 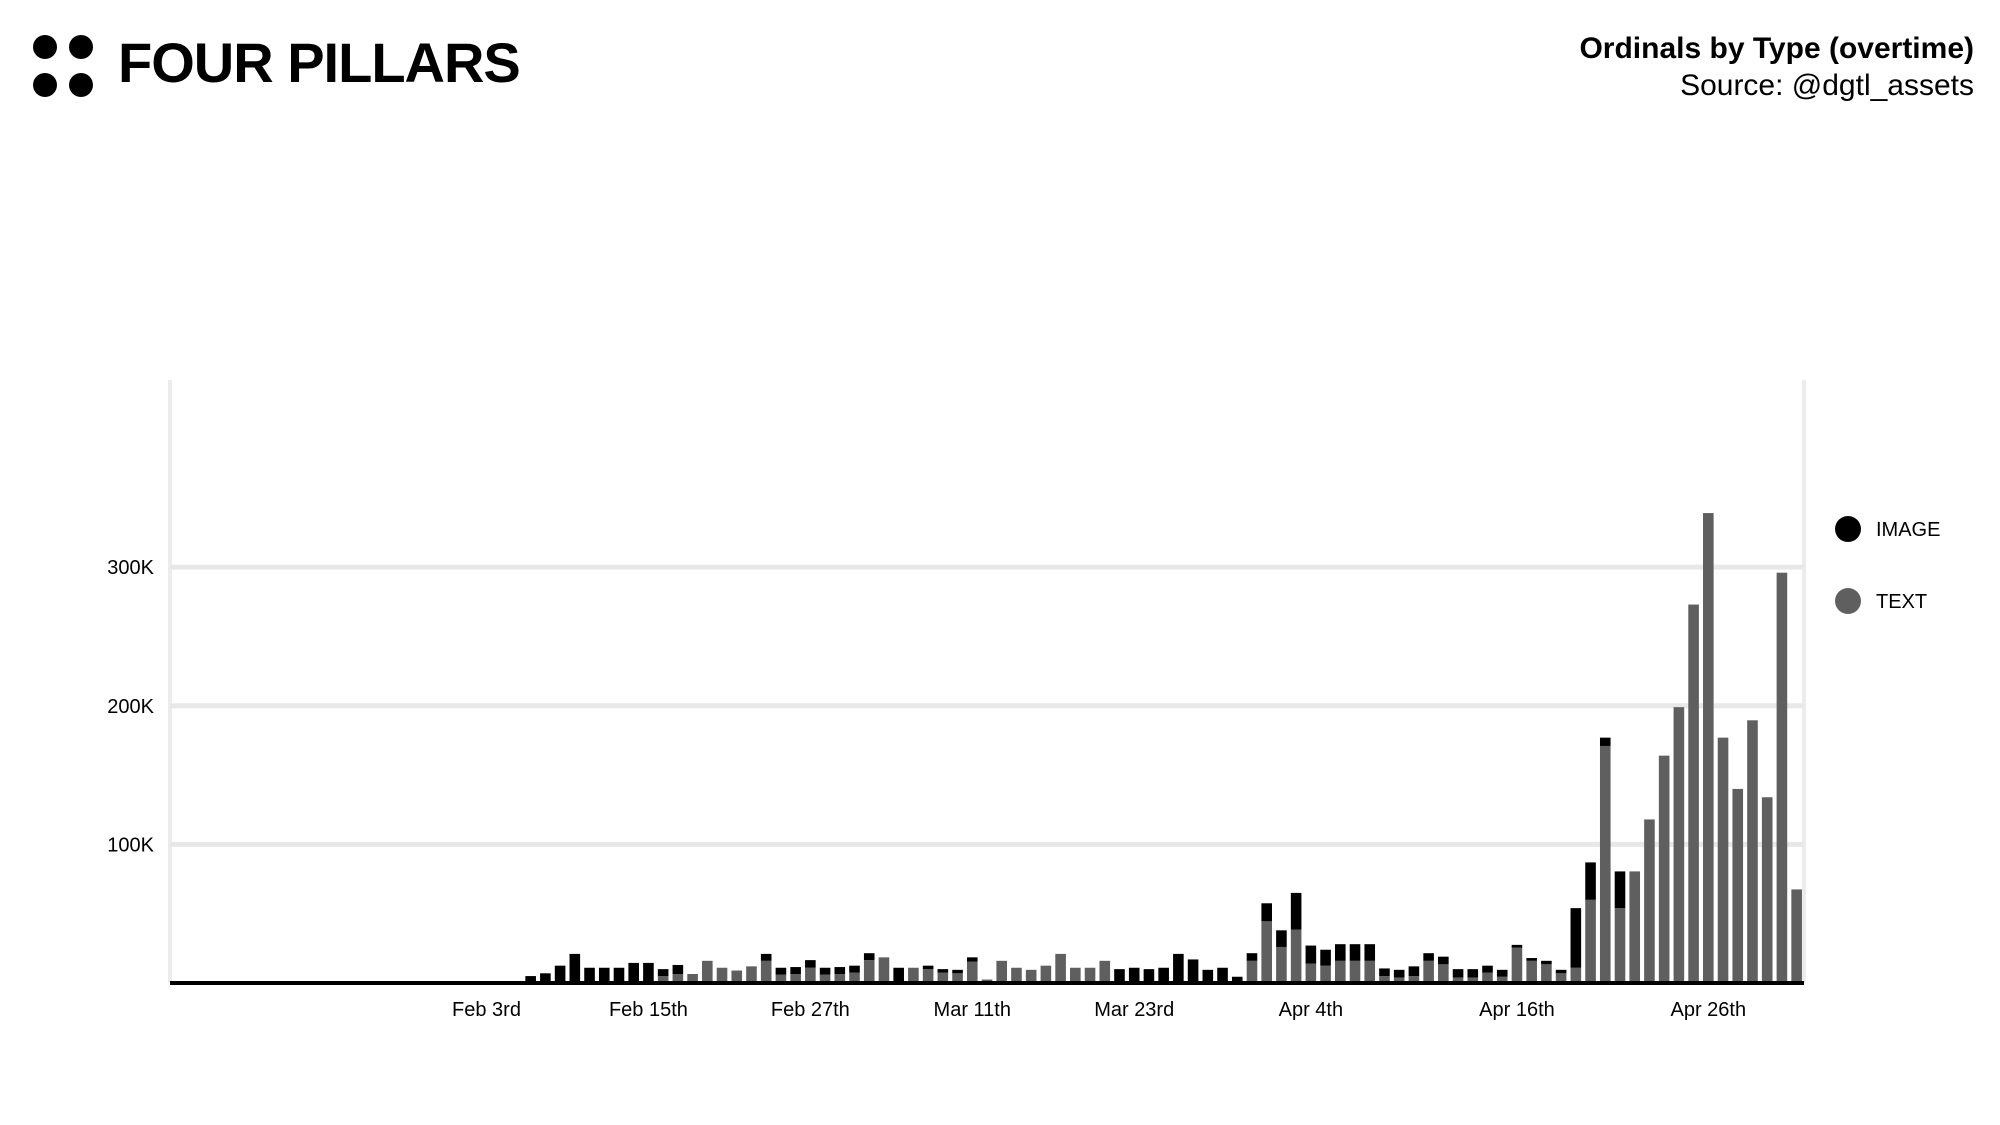 What do you see at coordinates (486, 1010) in the screenshot?
I see `x-tick-label: Feb 3rd` at bounding box center [486, 1010].